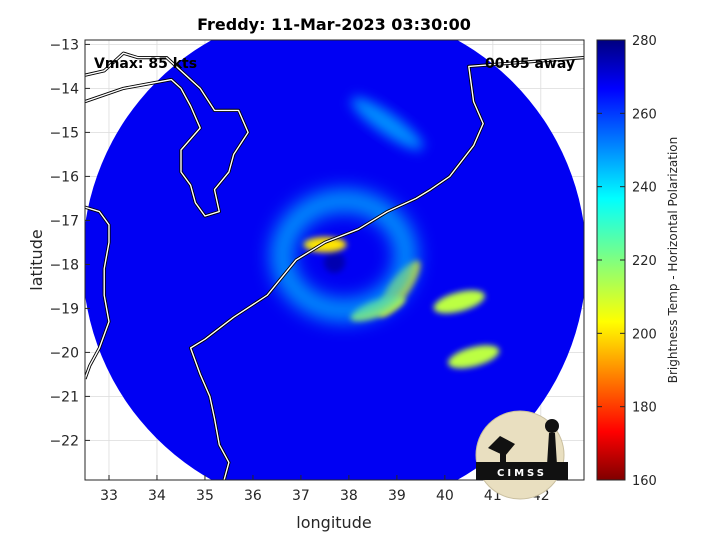 The height and width of the screenshot is (540, 720). What do you see at coordinates (36, 259) in the screenshot?
I see `y-axis-label: latitude` at bounding box center [36, 259].